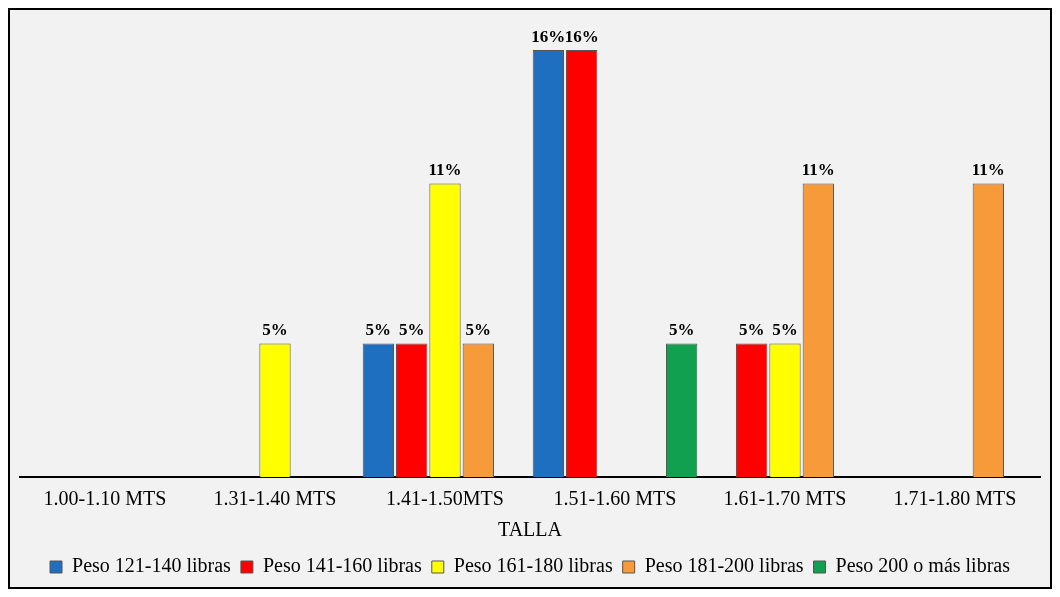  What do you see at coordinates (275, 498) in the screenshot?
I see `x-tick-label: 1.31-1.40 MTS` at bounding box center [275, 498].